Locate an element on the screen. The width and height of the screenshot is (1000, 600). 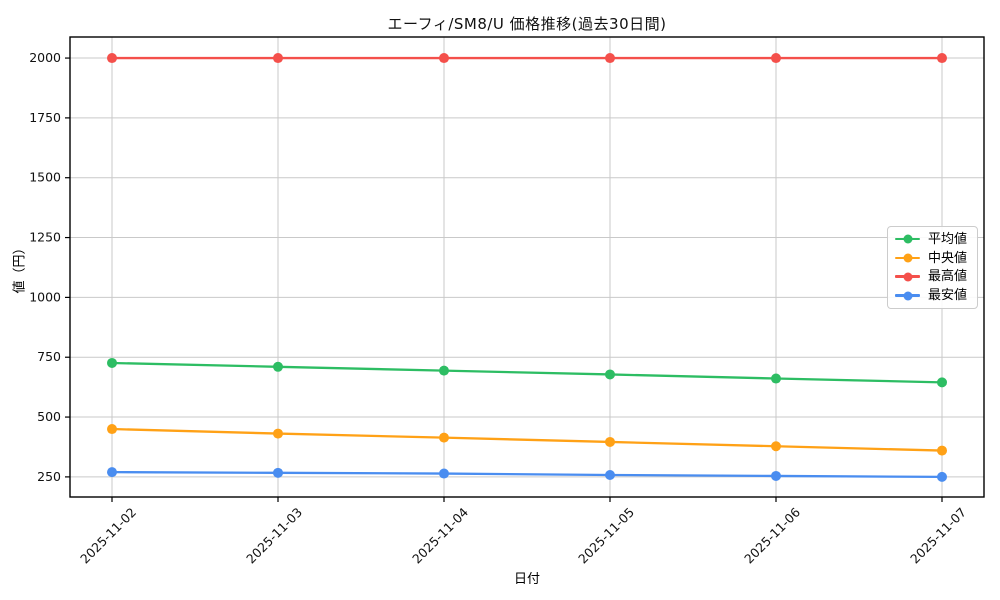
legend-label-average: 平均値 is located at coordinates (948, 239).